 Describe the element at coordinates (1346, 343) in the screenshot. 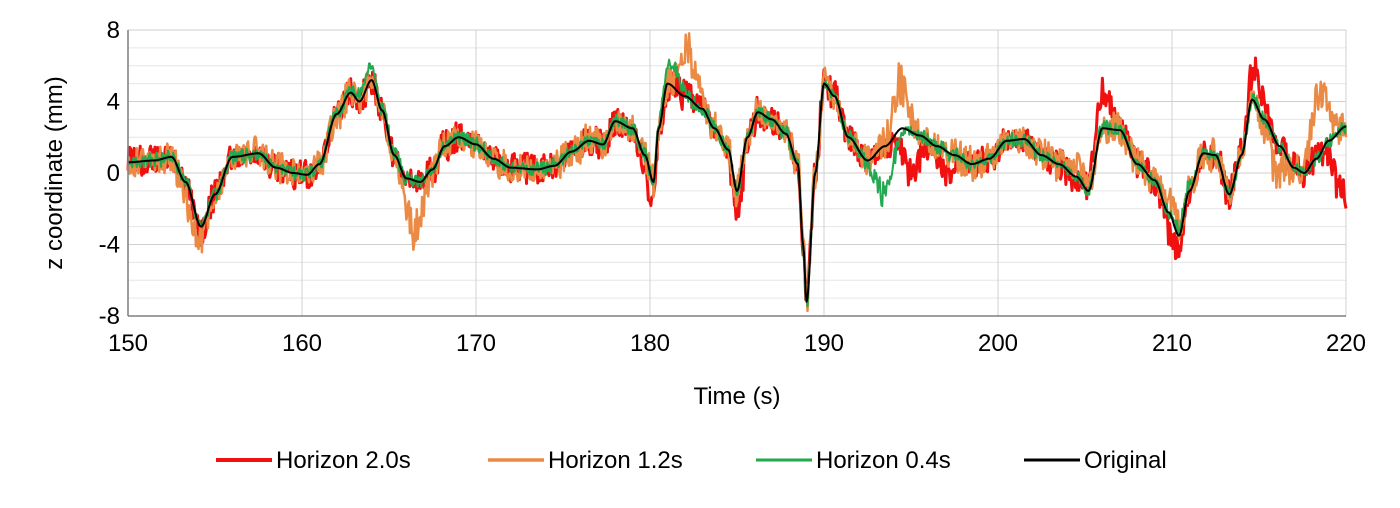

I see `x-tick-label: 220` at that location.